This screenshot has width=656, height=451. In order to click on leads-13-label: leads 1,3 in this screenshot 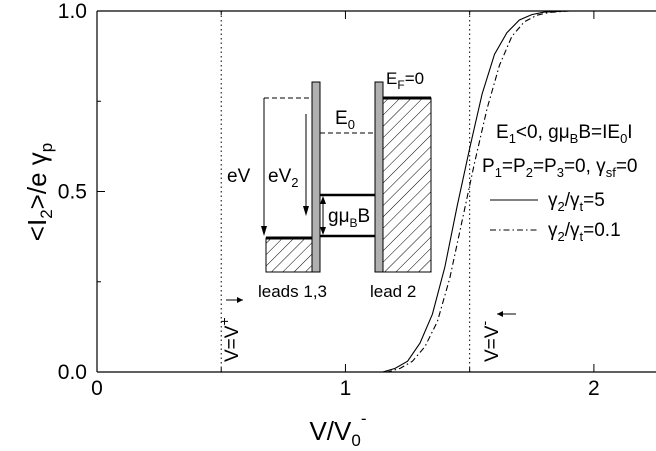, I will do `click(292, 291)`.